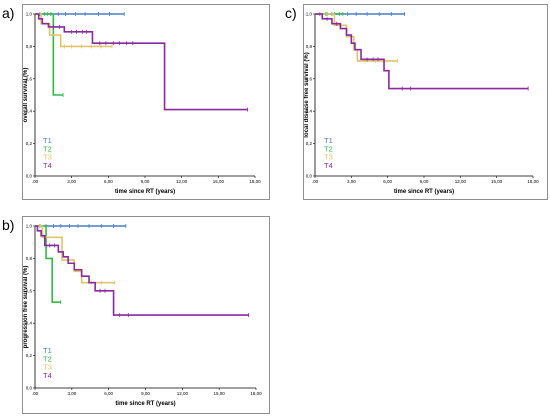 This screenshot has height=420, width=550. Describe the element at coordinates (291, 13) in the screenshot. I see `panel-label-c: c)` at that location.